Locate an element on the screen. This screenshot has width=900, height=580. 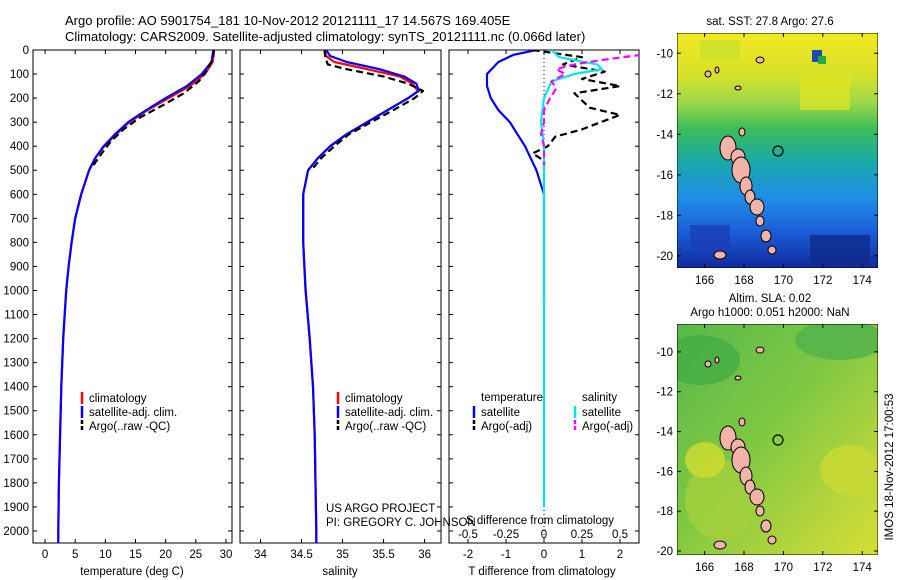
x-tick-label: 34.5 is located at coordinates (301, 555).